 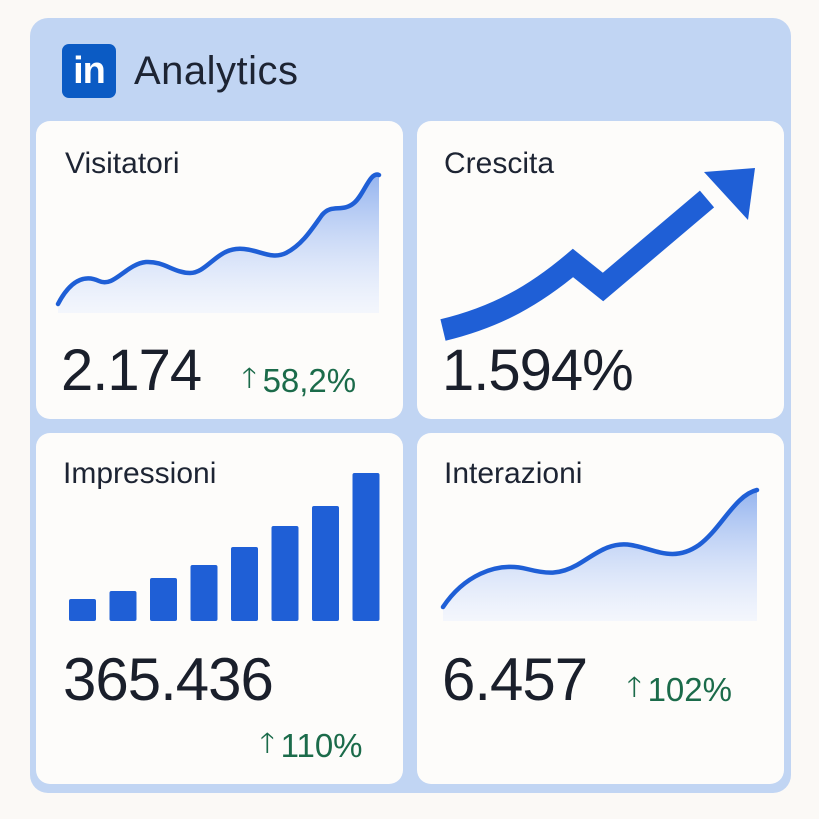 What do you see at coordinates (309, 380) in the screenshot?
I see `visitors-delta-label: 58,2%` at bounding box center [309, 380].